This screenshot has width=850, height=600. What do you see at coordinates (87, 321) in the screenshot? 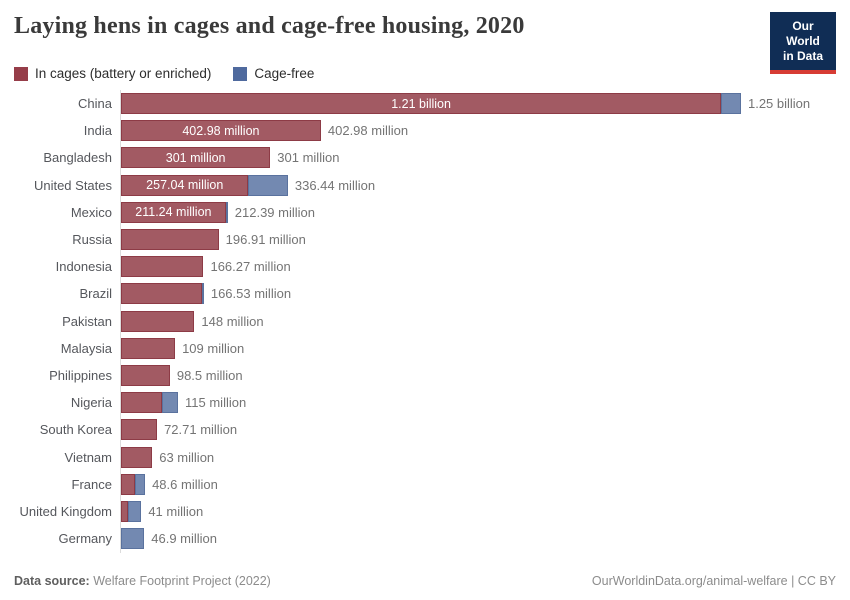
I see `country-label: Pakistan` at bounding box center [87, 321].